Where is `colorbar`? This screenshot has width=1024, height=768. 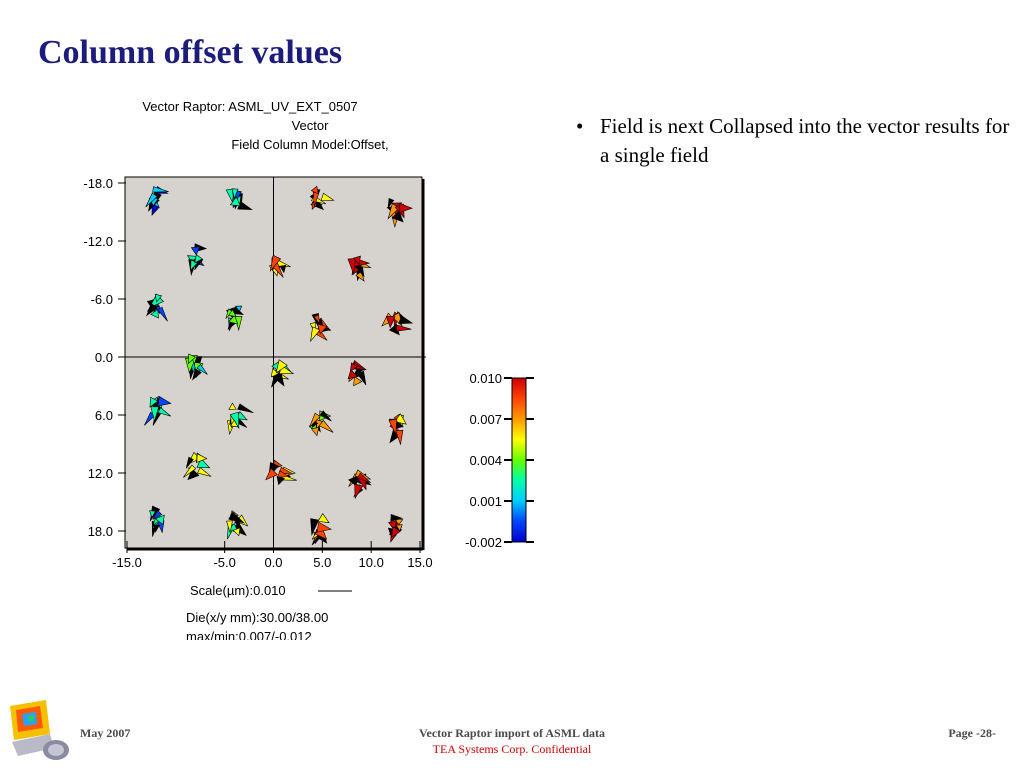
colorbar is located at coordinates (519, 460).